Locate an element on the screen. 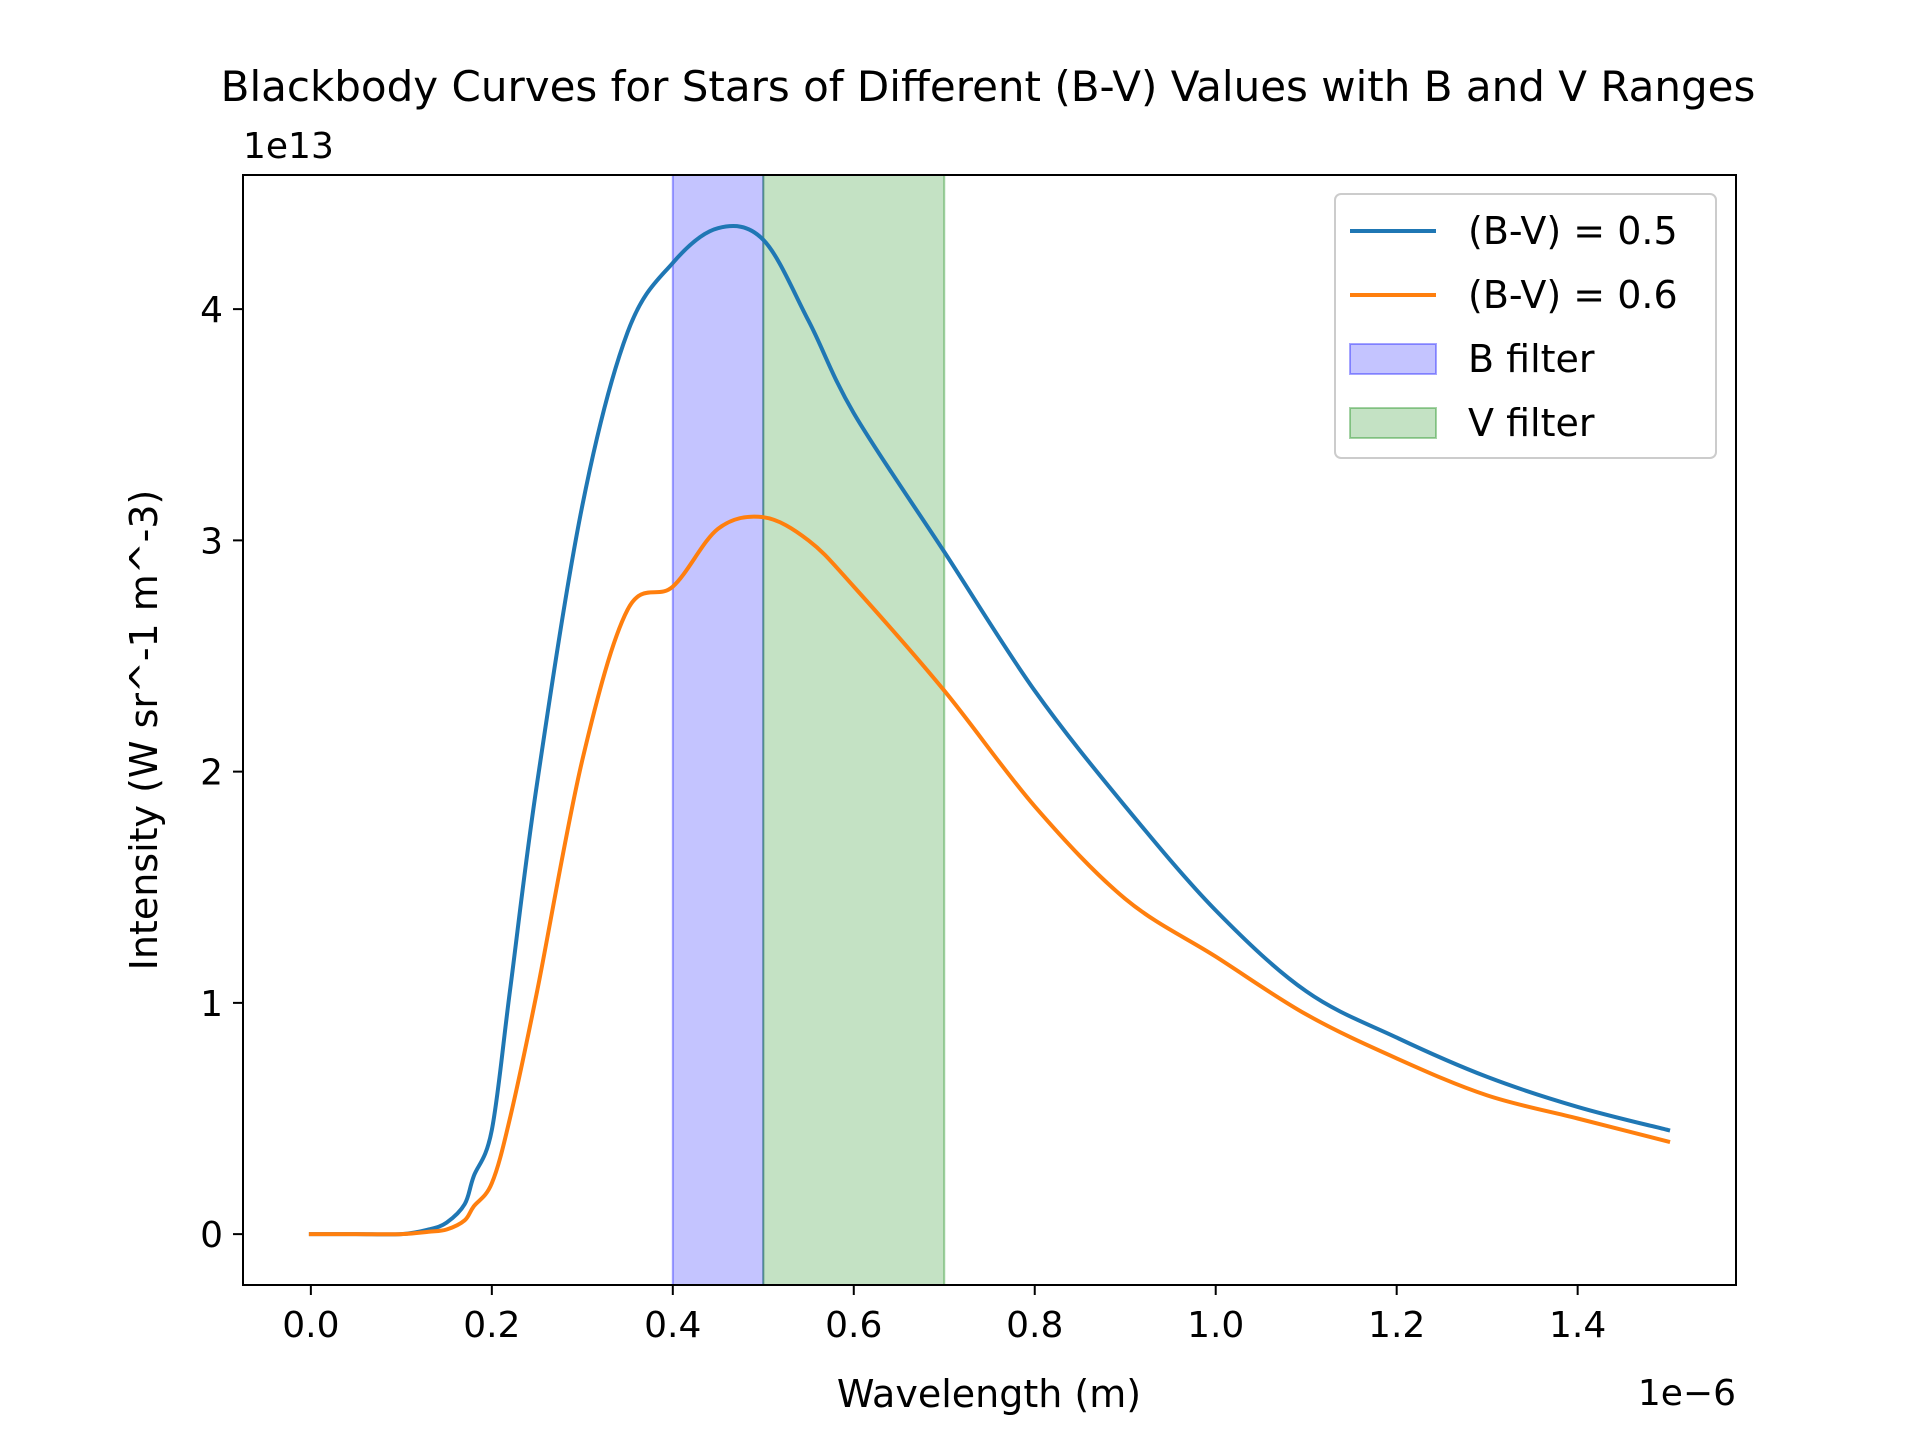 Image resolution: width=1920 pixels, height=1440 pixels. y-offset-label: 1e13 is located at coordinates (288, 146).